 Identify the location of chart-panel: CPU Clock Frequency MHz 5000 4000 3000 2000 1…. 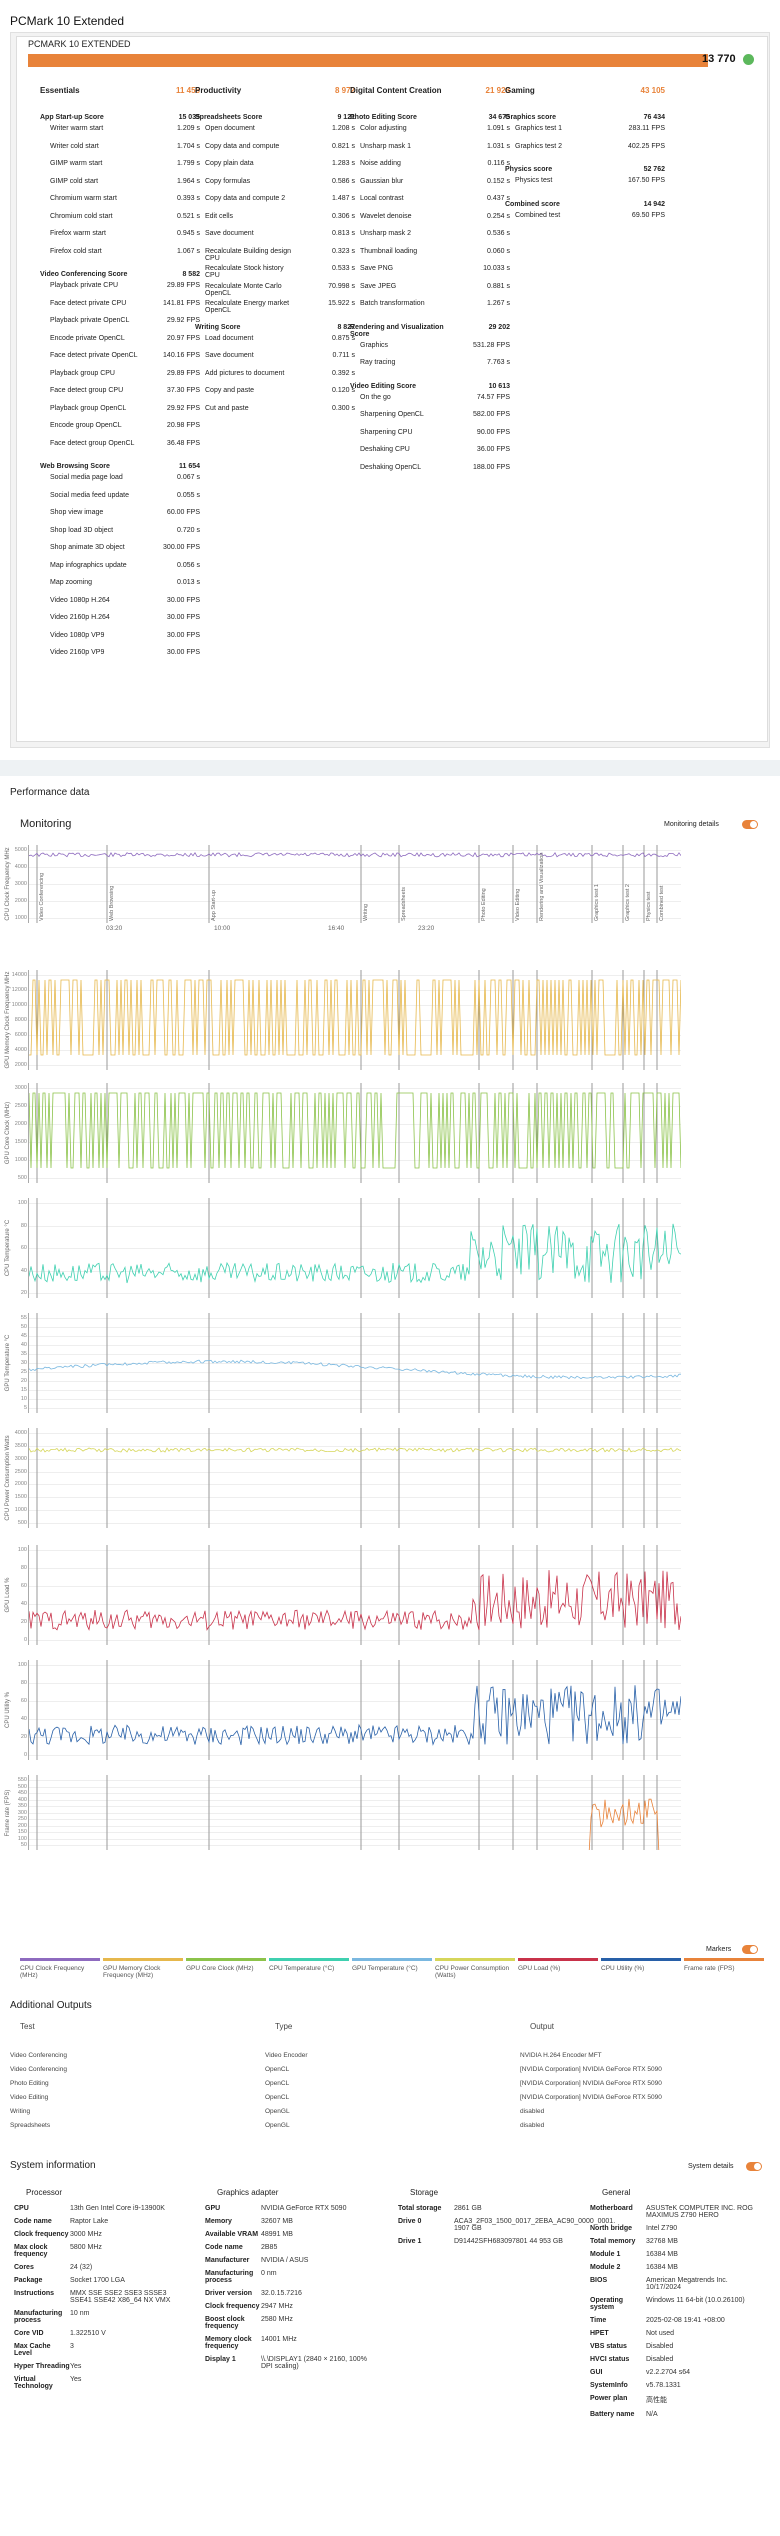
(343, 884).